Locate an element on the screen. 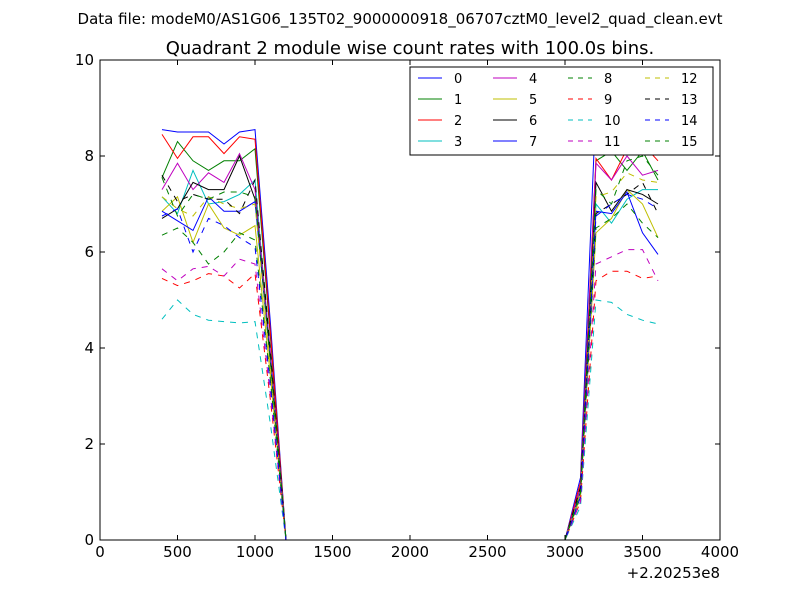 Image resolution: width=800 pixels, height=600 pixels. y-tick-label: 10 is located at coordinates (84, 60).